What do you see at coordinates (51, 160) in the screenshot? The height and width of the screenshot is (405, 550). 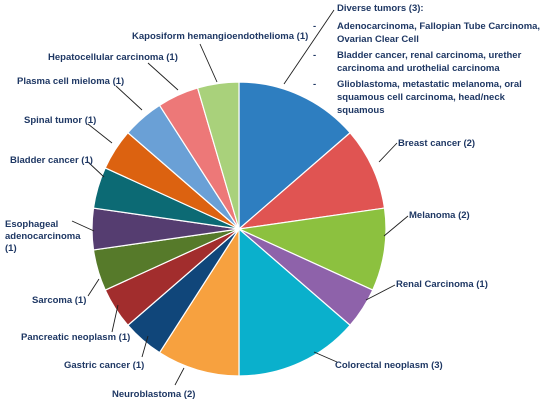 I see `slice-label: Bladder cancer (1)` at bounding box center [51, 160].